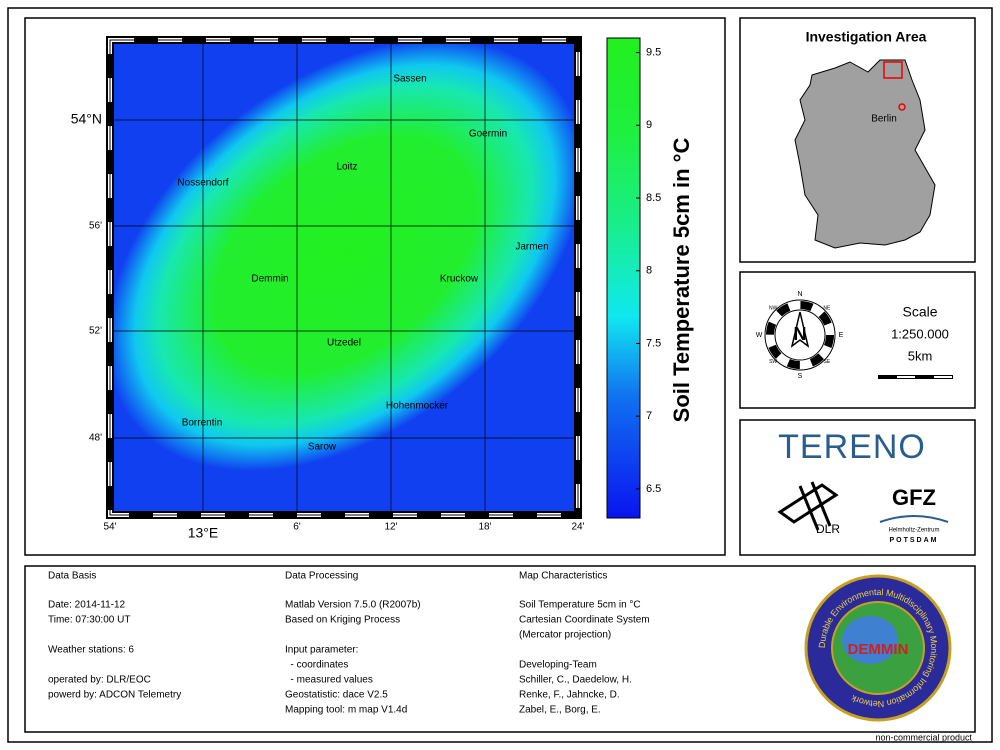  I want to click on colorbar-tick-label: 7, so click(649, 416).